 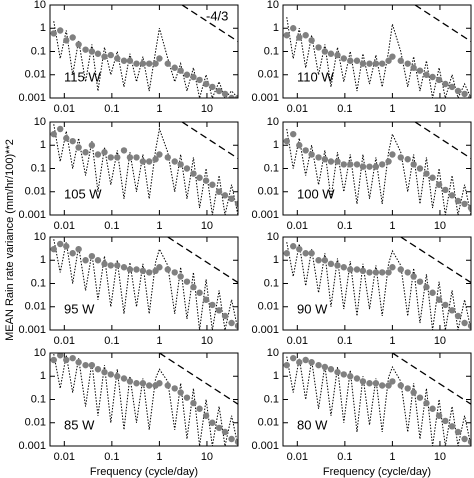 I want to click on y-tick-label: 1, so click(x=276, y=376).